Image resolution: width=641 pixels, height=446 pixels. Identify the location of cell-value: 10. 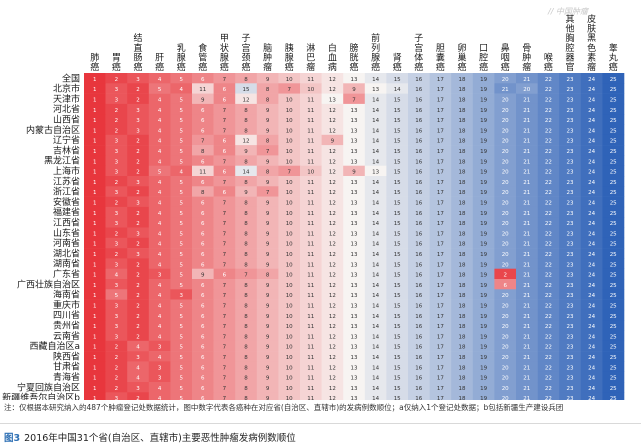
(310, 173).